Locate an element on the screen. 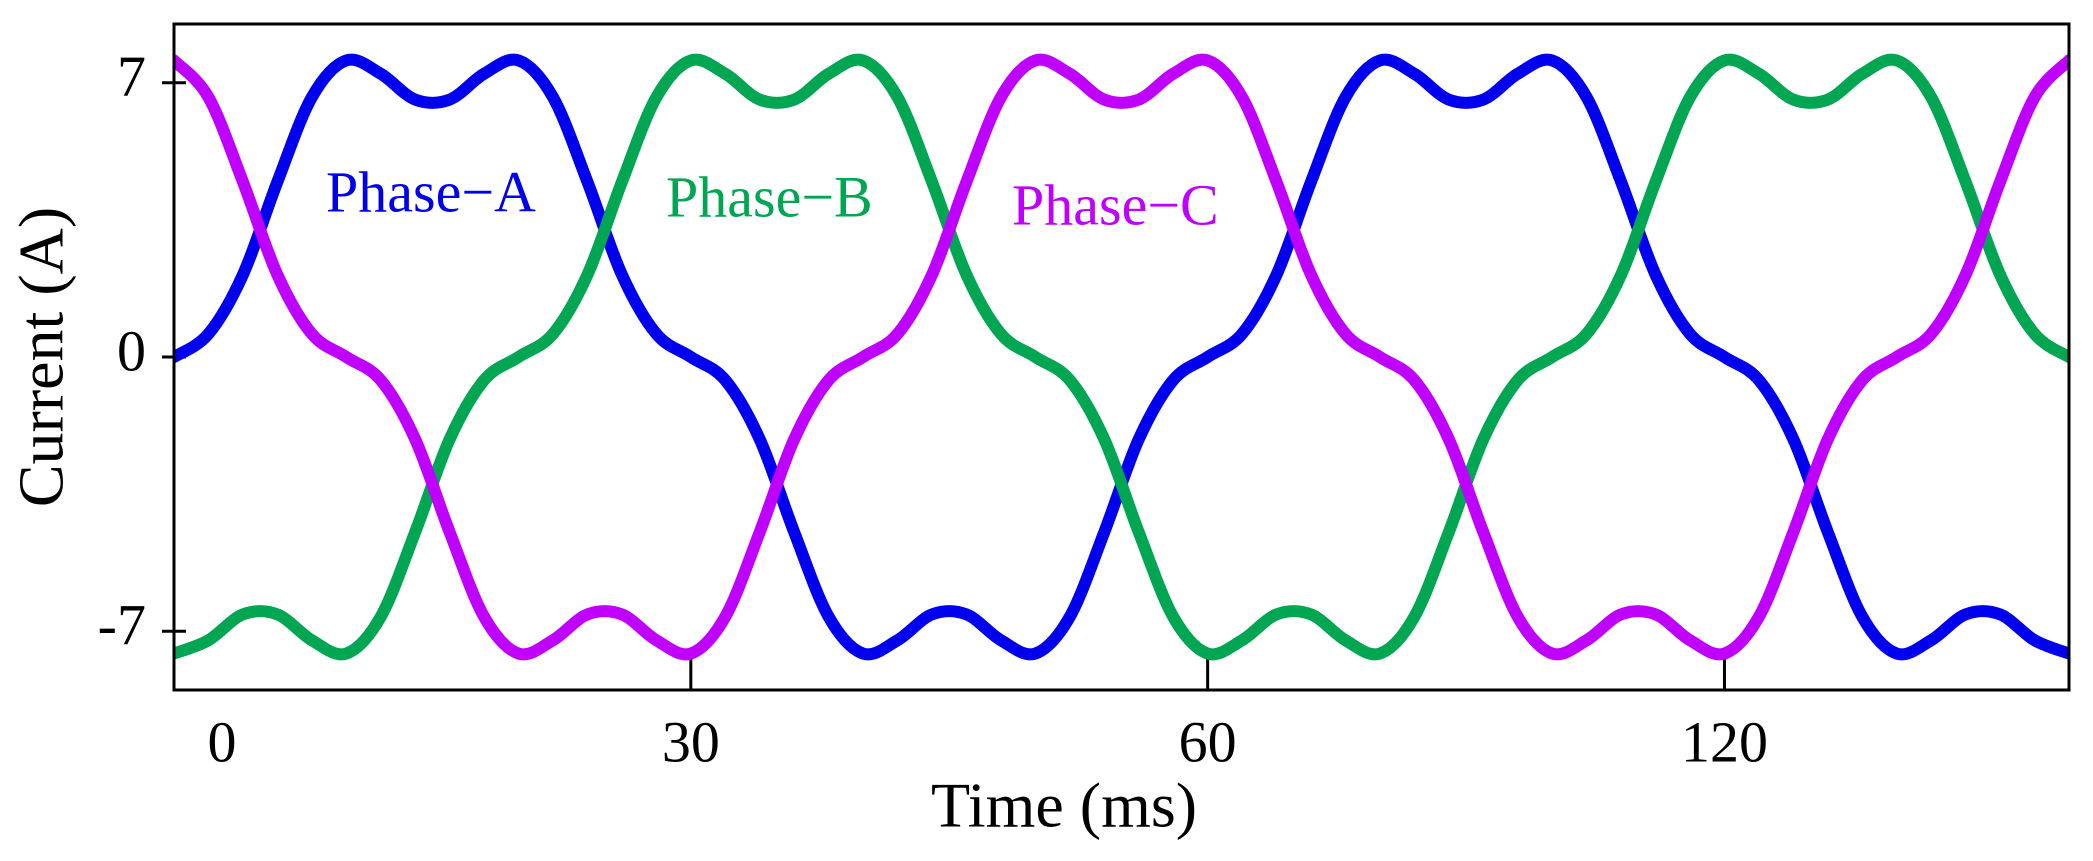  y-axis-title: Current (A) is located at coordinates (41, 357).